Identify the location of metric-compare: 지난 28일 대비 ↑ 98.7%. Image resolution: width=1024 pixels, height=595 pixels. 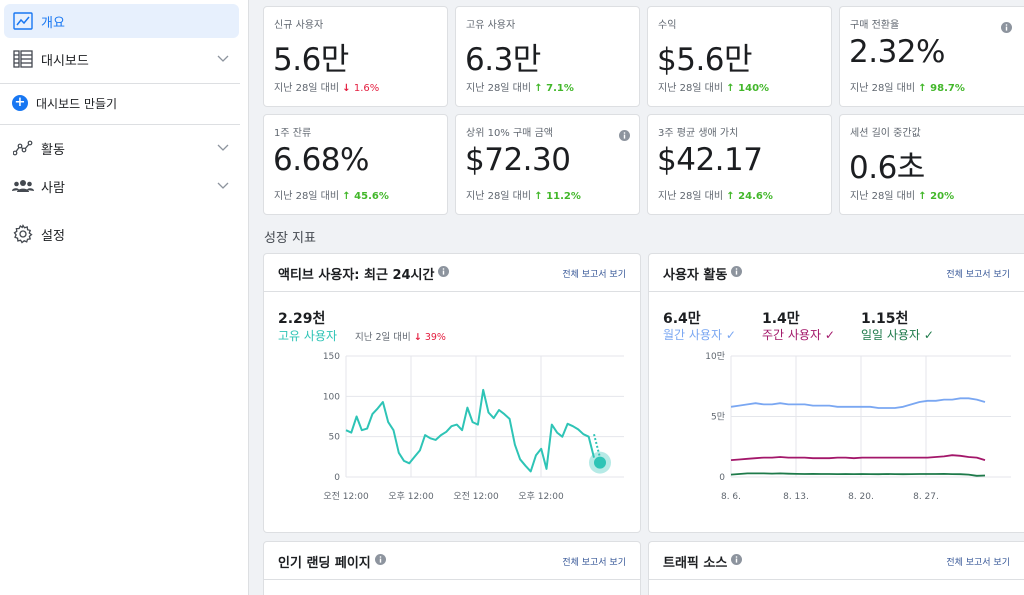
(907, 88).